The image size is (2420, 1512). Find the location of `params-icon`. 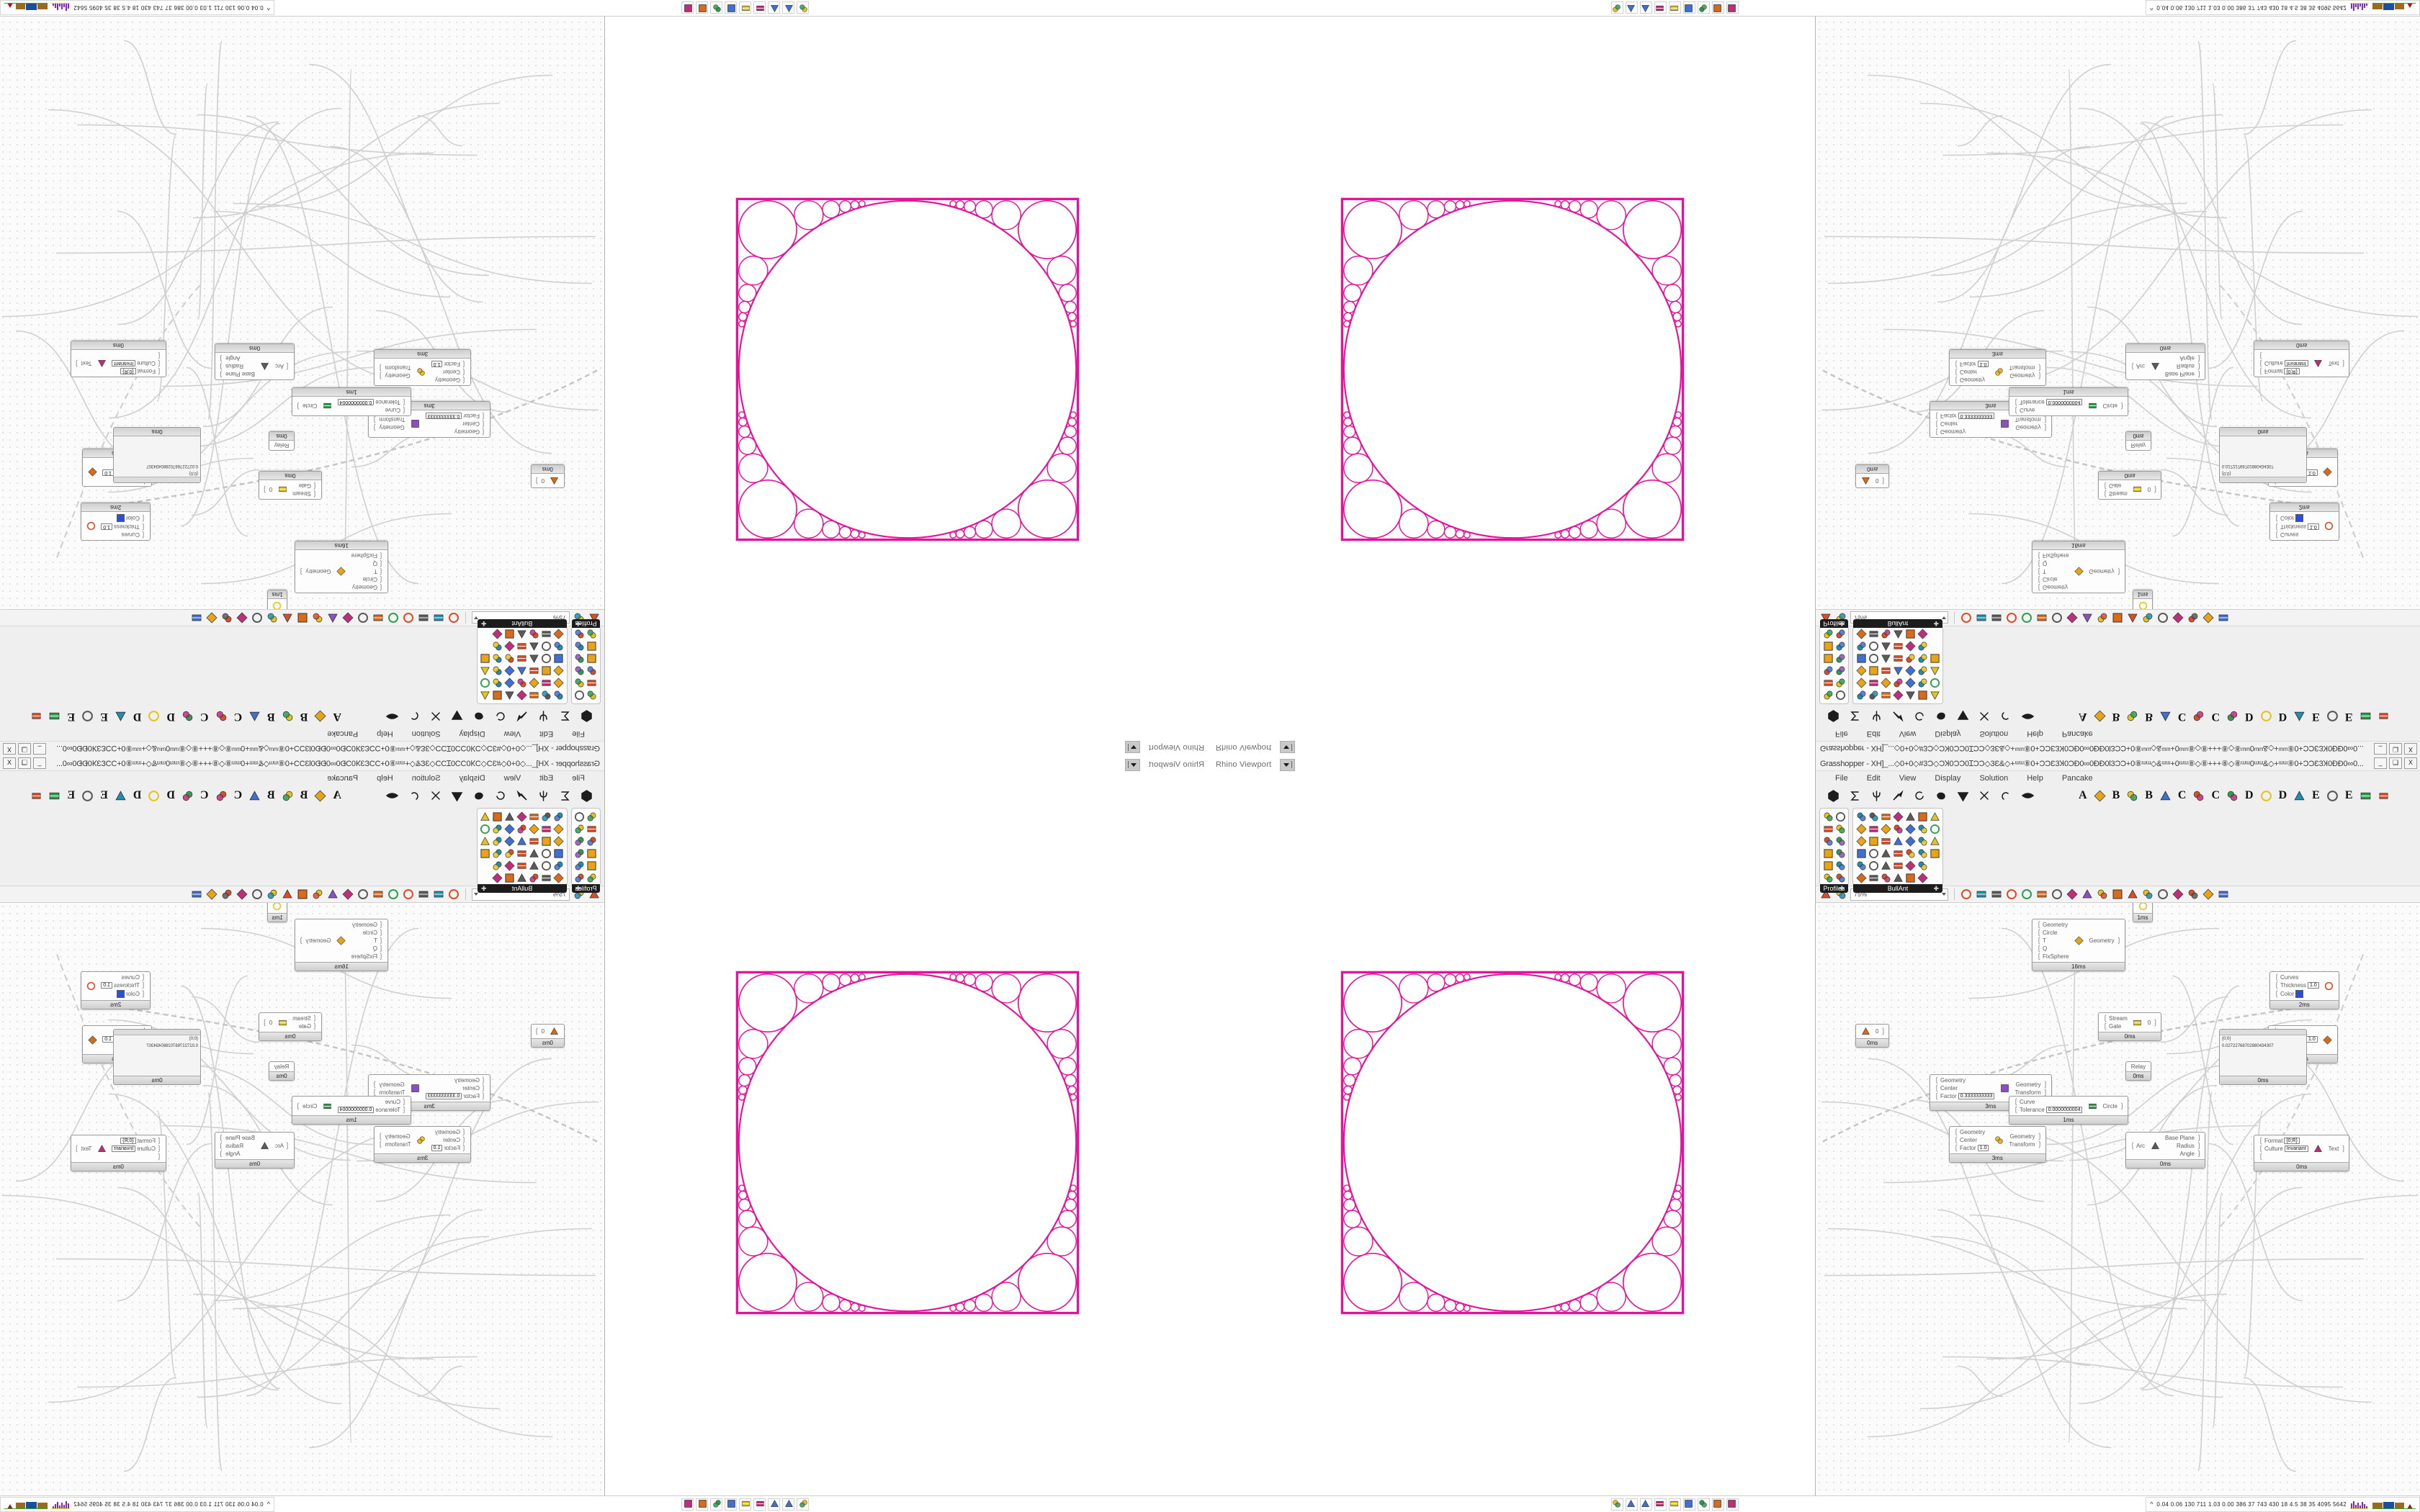

params-icon is located at coordinates (320, 716).